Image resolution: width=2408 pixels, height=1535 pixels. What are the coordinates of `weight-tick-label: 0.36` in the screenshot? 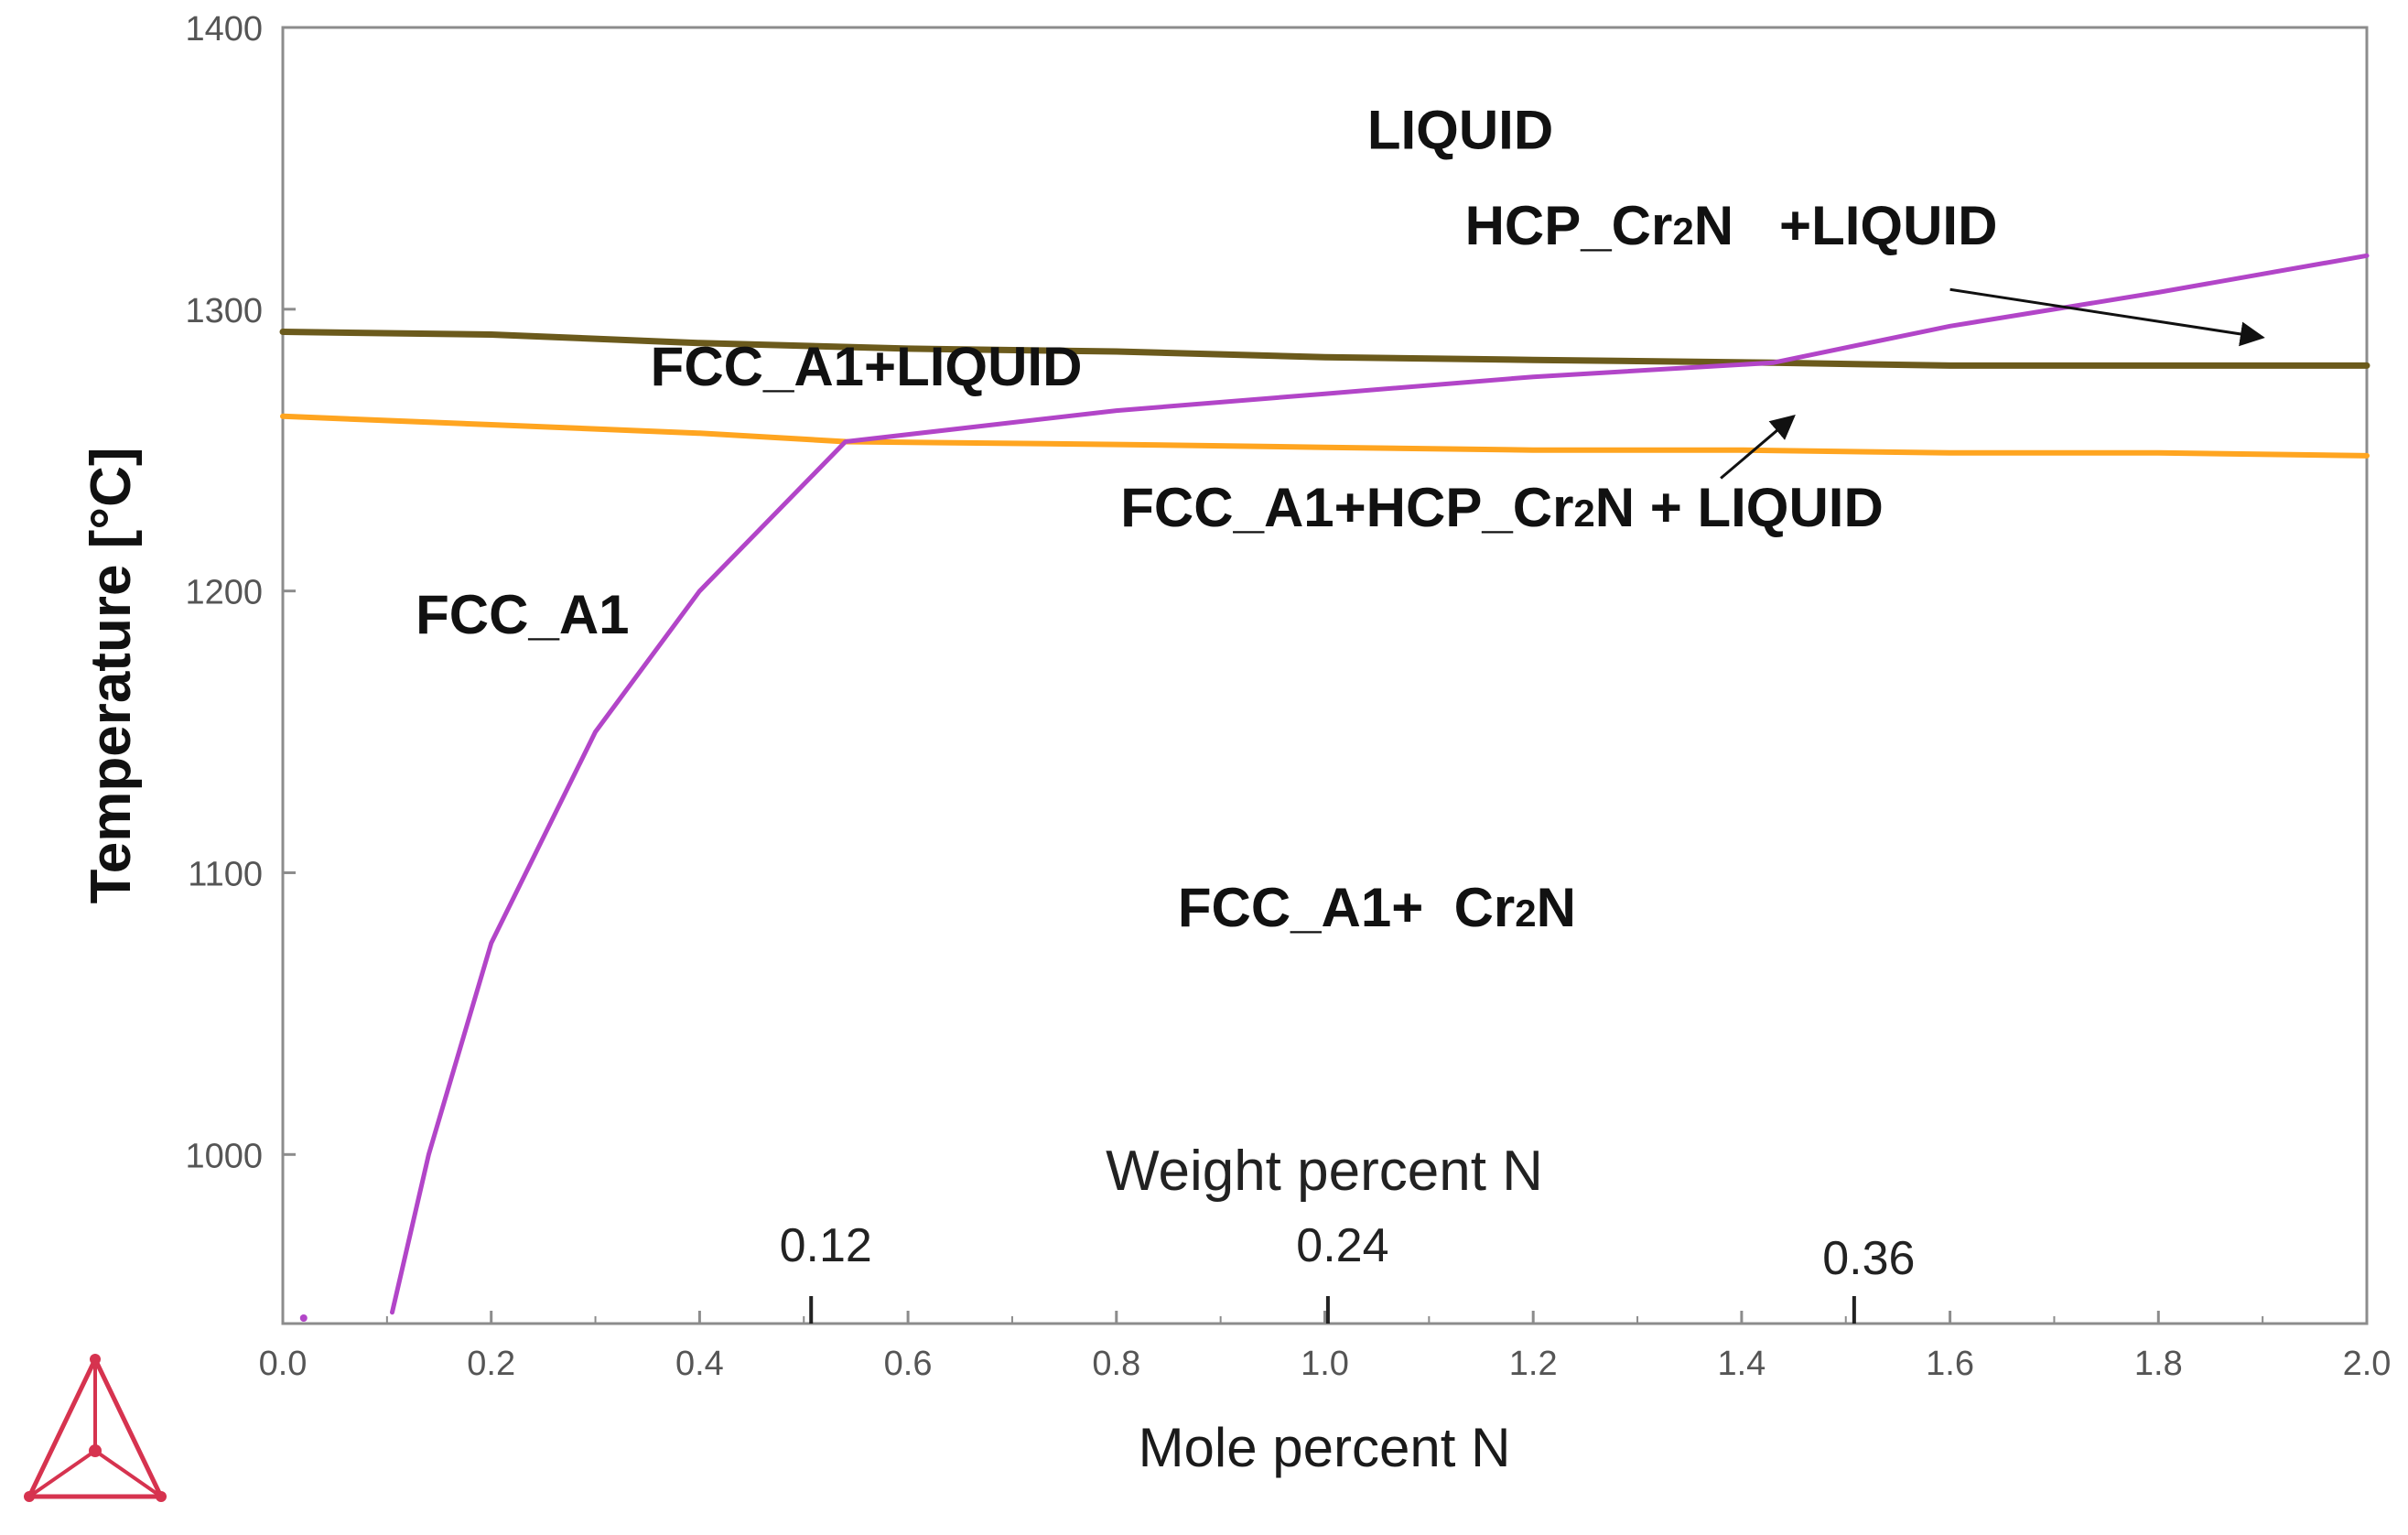 It's located at (1868, 1258).